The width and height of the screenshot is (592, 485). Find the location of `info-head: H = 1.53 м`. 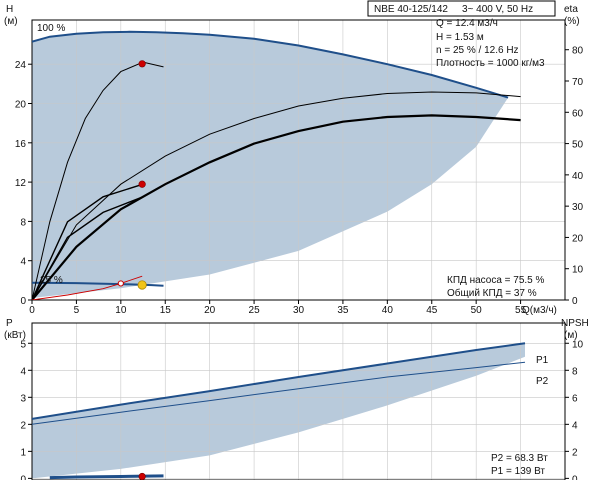

info-head: H = 1.53 м is located at coordinates (460, 37).